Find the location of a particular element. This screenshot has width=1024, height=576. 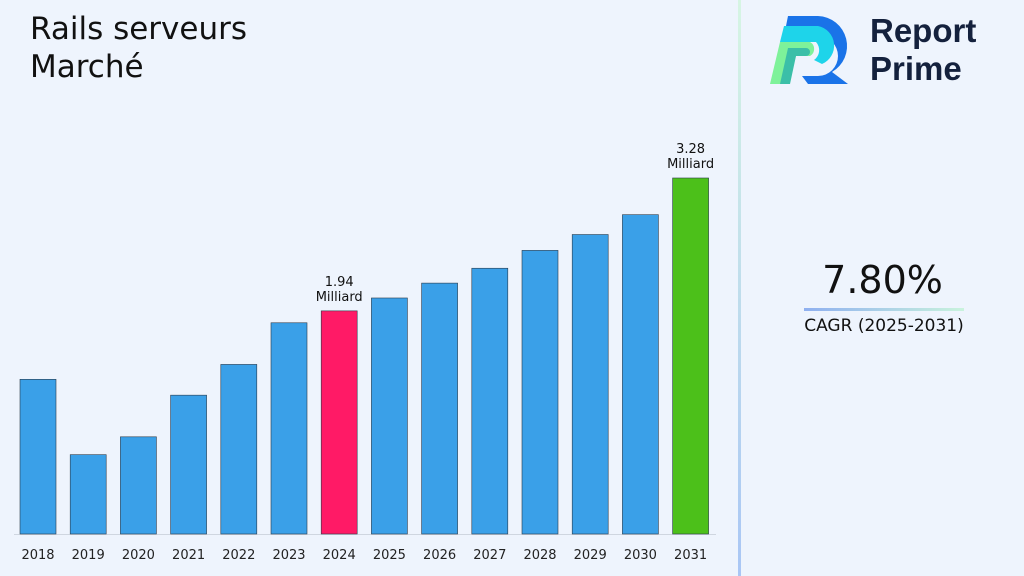

x-tick-label: 2030 is located at coordinates (640, 555).